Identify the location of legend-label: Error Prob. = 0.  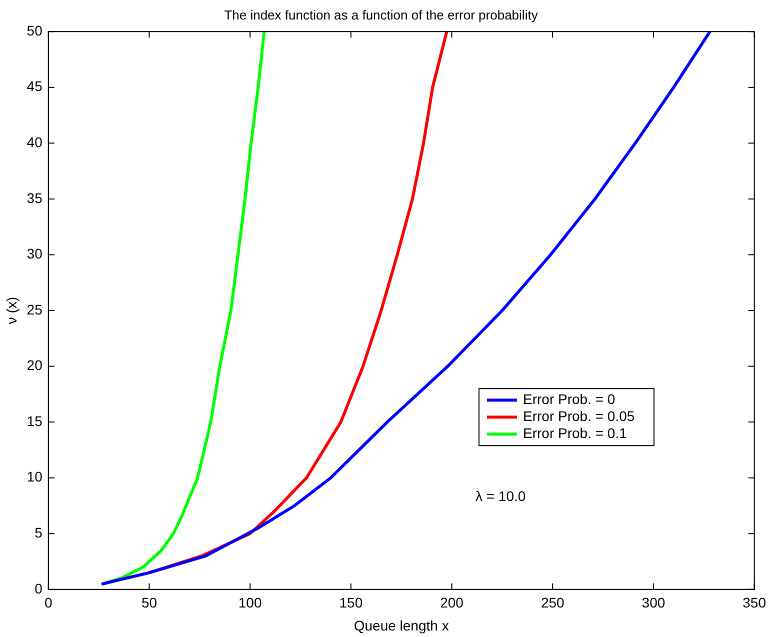
(569, 398).